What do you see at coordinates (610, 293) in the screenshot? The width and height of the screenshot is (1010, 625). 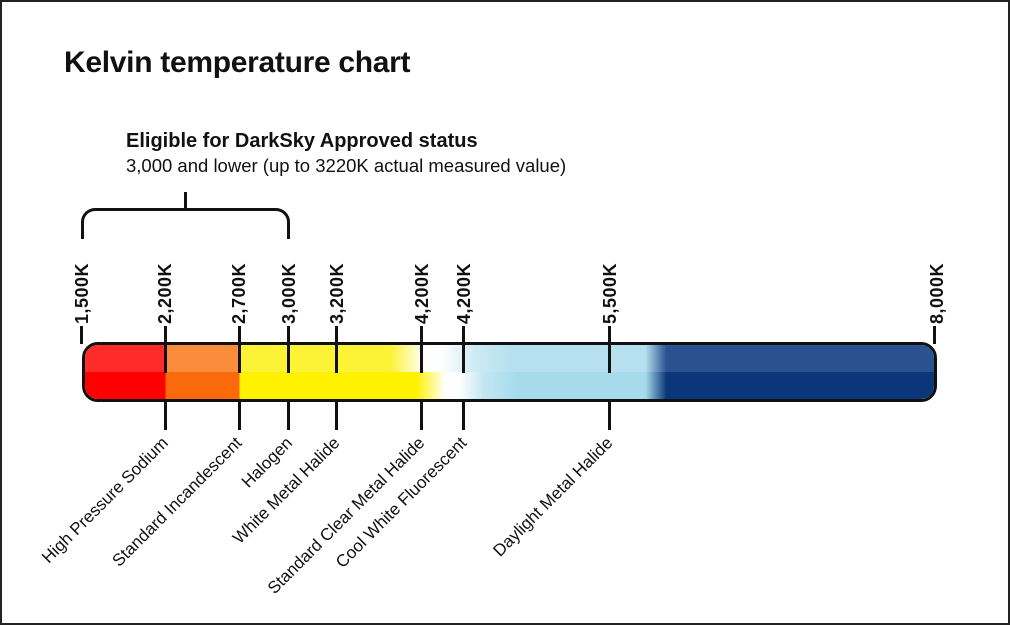 I see `kelvin-tick-label: 5,500K` at bounding box center [610, 293].